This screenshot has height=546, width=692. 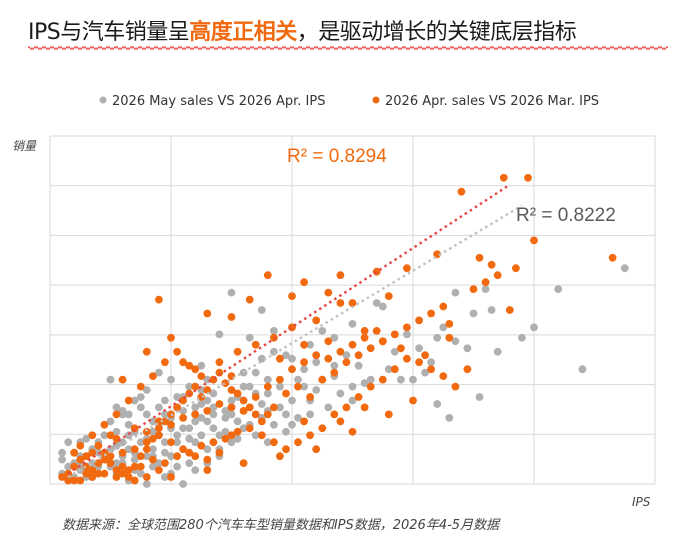 What do you see at coordinates (24, 146) in the screenshot?
I see `y-axis-label: 销量` at bounding box center [24, 146].